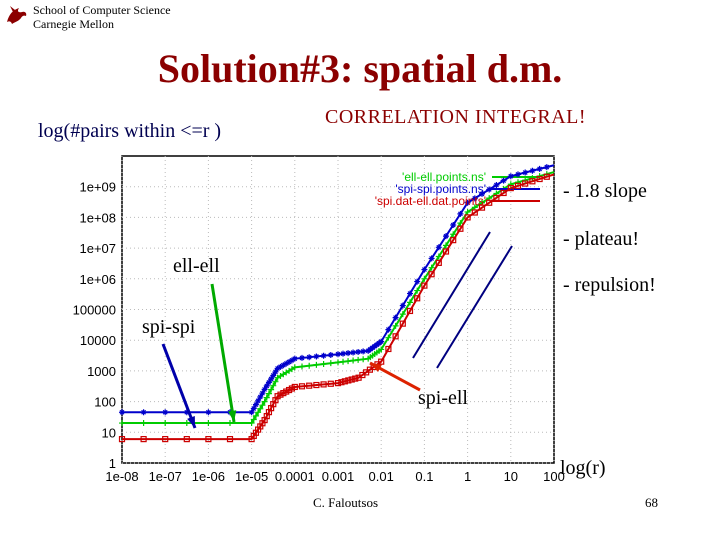 The image size is (720, 540). Describe the element at coordinates (130, 131) in the screenshot. I see `y-axis-label: log(#pairs within <=r )` at that location.